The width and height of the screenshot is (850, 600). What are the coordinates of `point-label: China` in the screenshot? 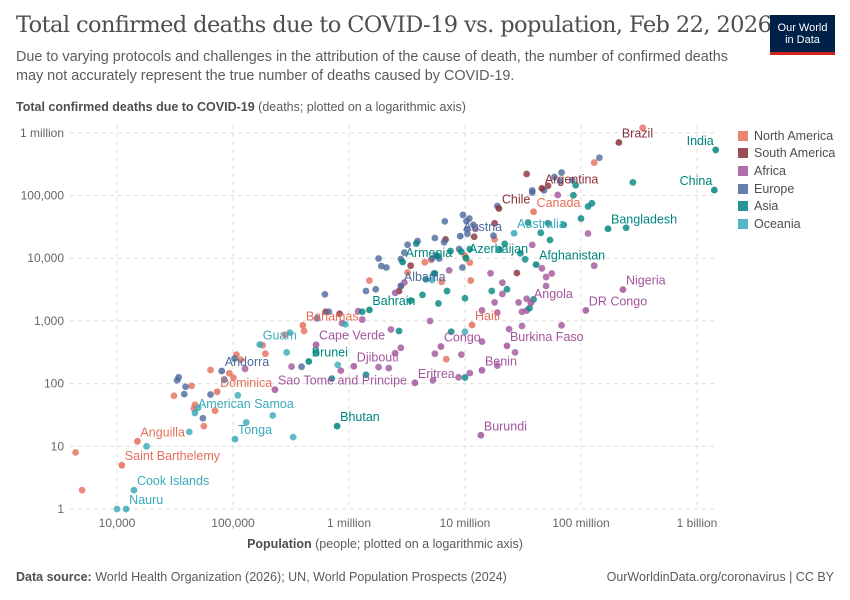 It's located at (696, 181).